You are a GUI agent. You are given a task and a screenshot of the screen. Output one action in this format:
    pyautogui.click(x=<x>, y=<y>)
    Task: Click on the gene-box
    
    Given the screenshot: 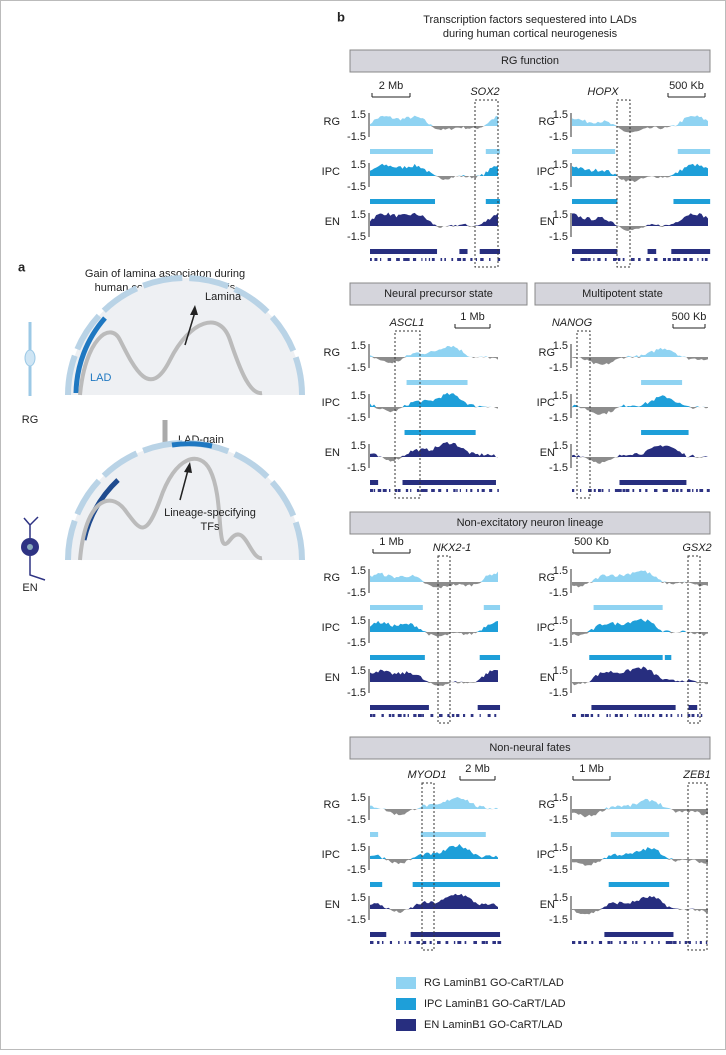 What is the action you would take?
    pyautogui.click(x=694, y=639)
    